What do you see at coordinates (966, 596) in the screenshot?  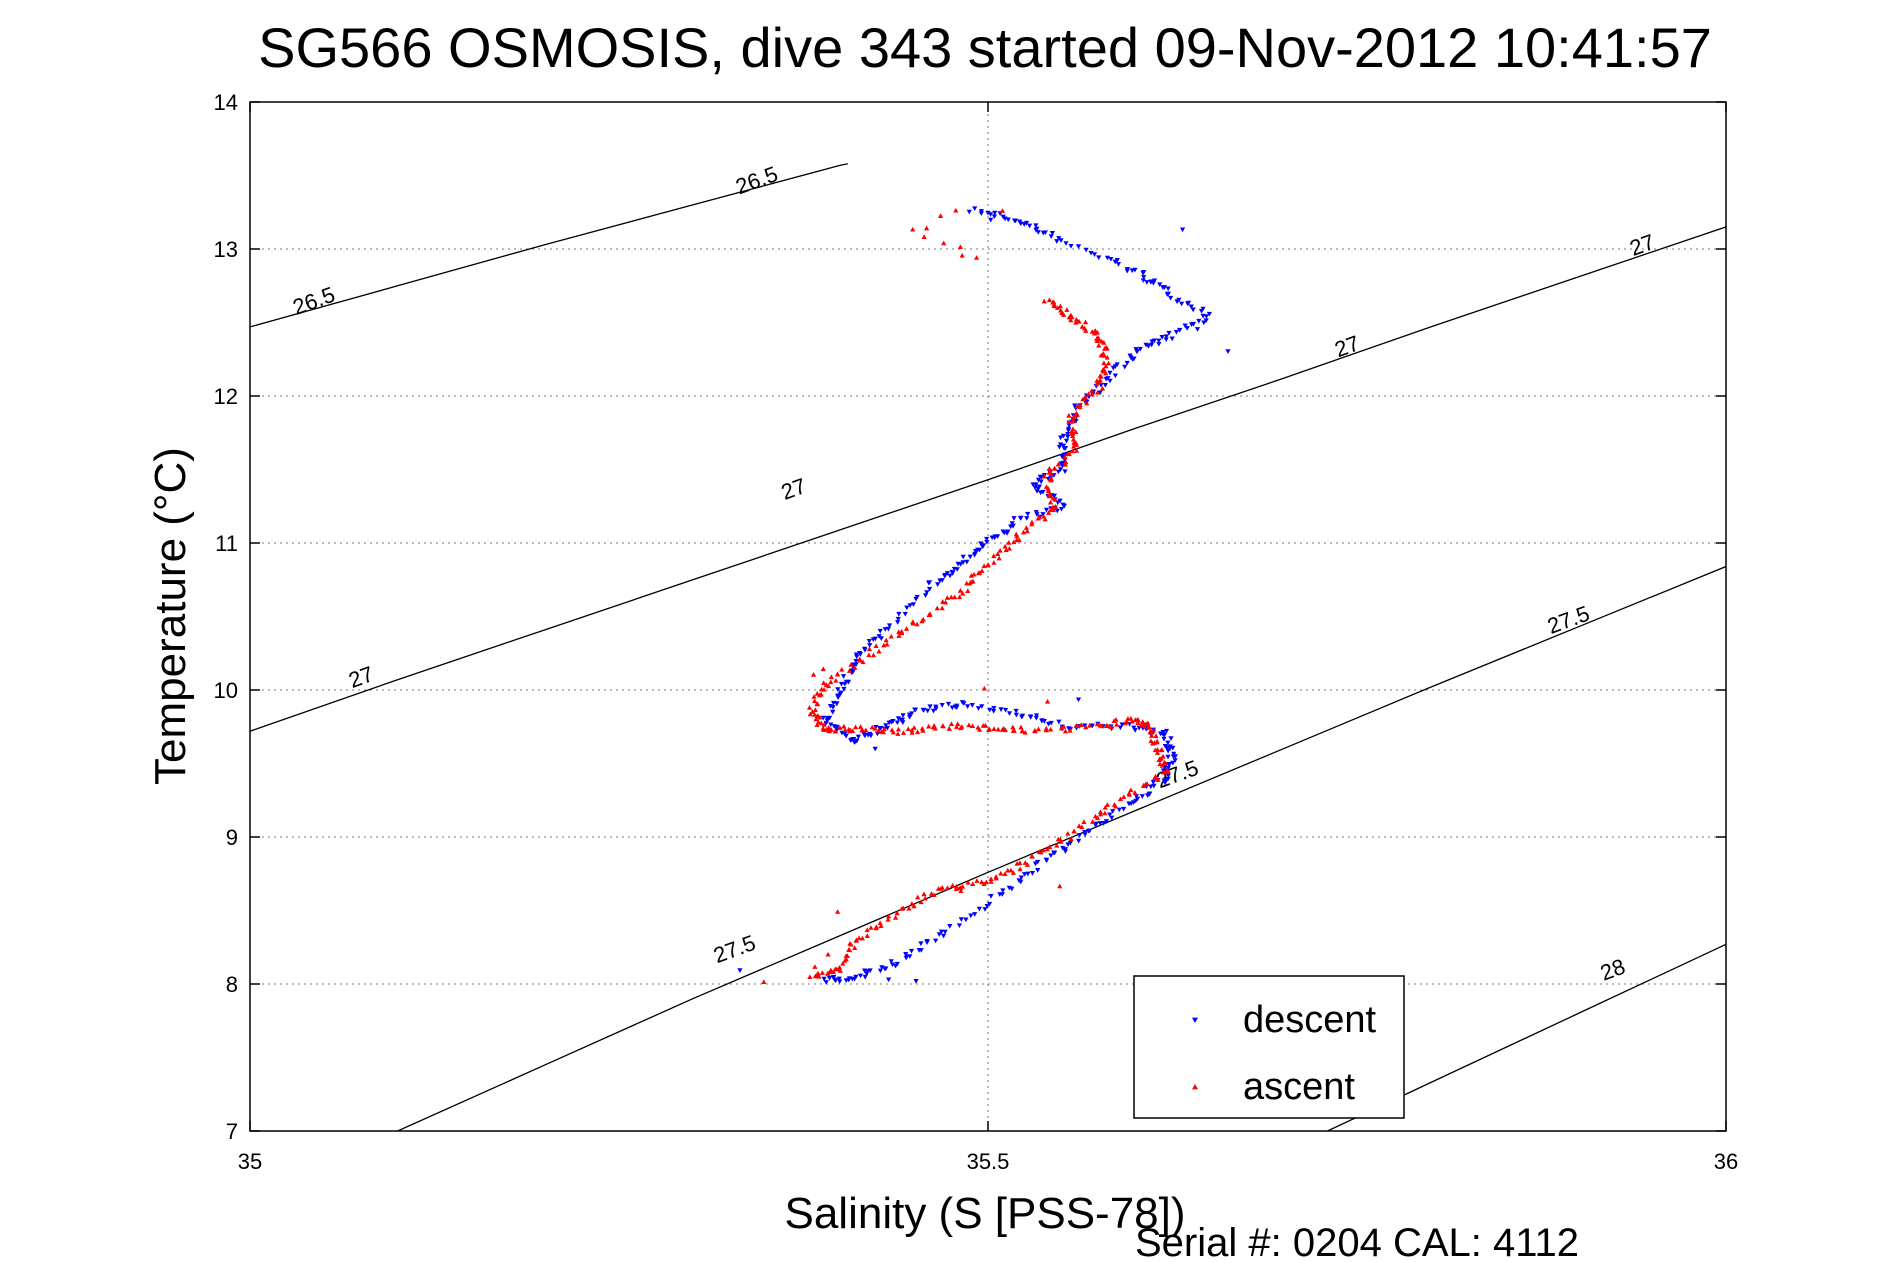 I see `series-ascent` at bounding box center [966, 596].